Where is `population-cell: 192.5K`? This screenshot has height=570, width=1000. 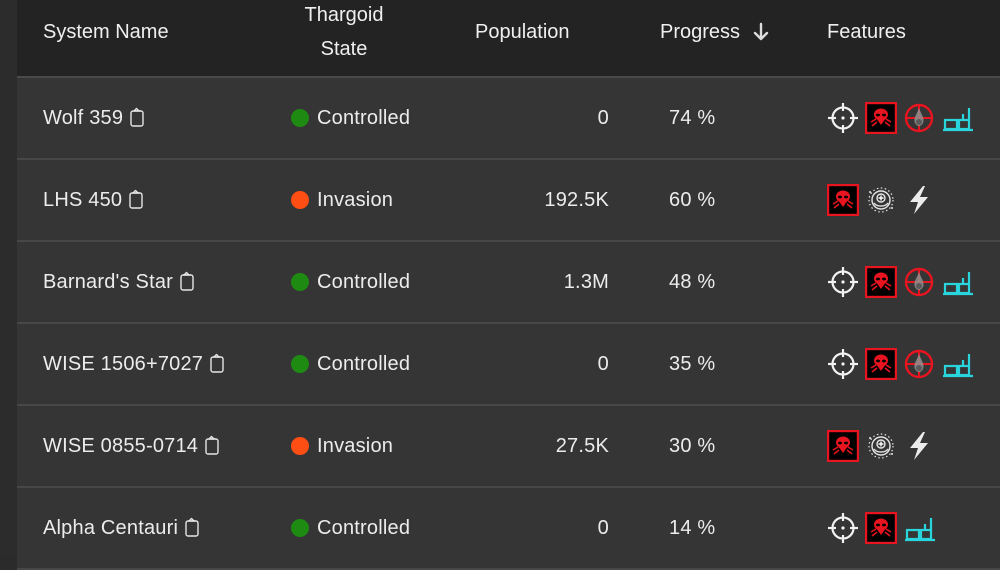
population-cell: 192.5K is located at coordinates (533, 200).